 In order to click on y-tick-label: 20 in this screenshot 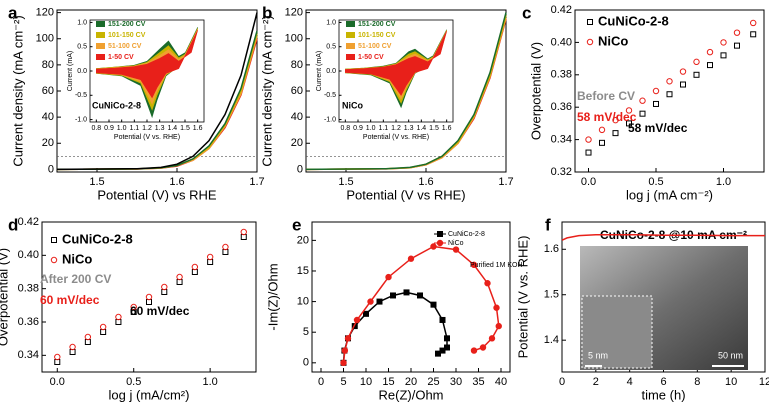, I will do `click(297, 143)`.